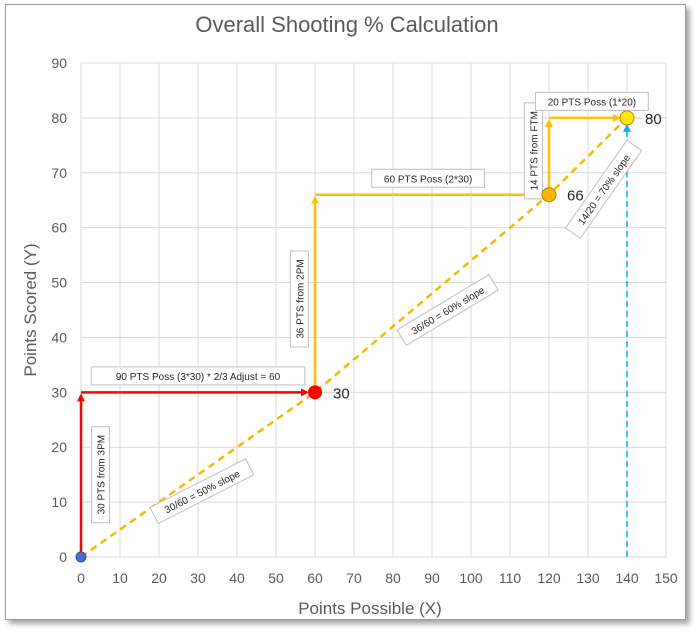  I want to click on annotation: 30 PTS from 3PM, so click(100, 475).